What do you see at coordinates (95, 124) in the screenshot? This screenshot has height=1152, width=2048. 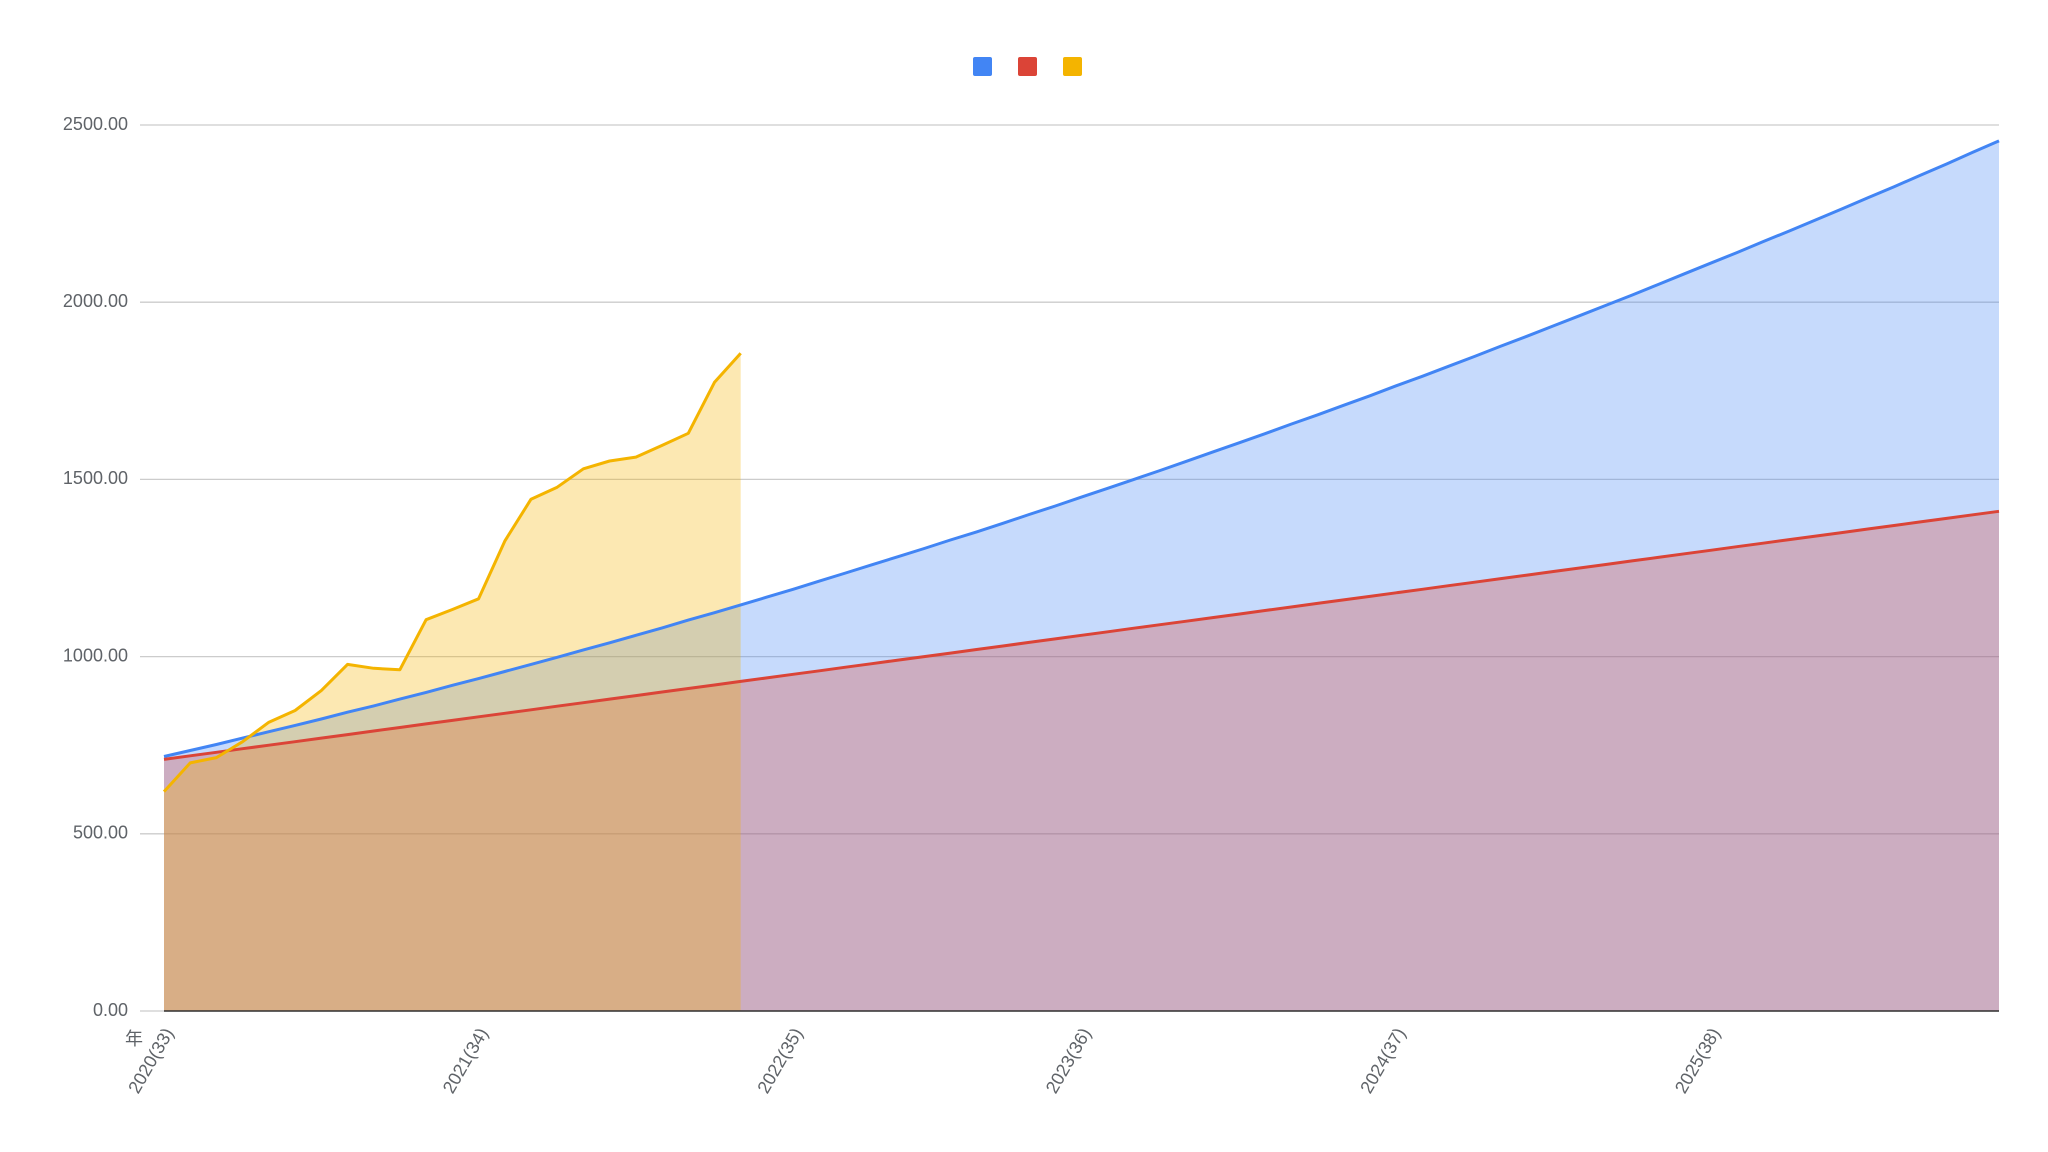 I see `y-tick-label: 2500.00` at bounding box center [95, 124].